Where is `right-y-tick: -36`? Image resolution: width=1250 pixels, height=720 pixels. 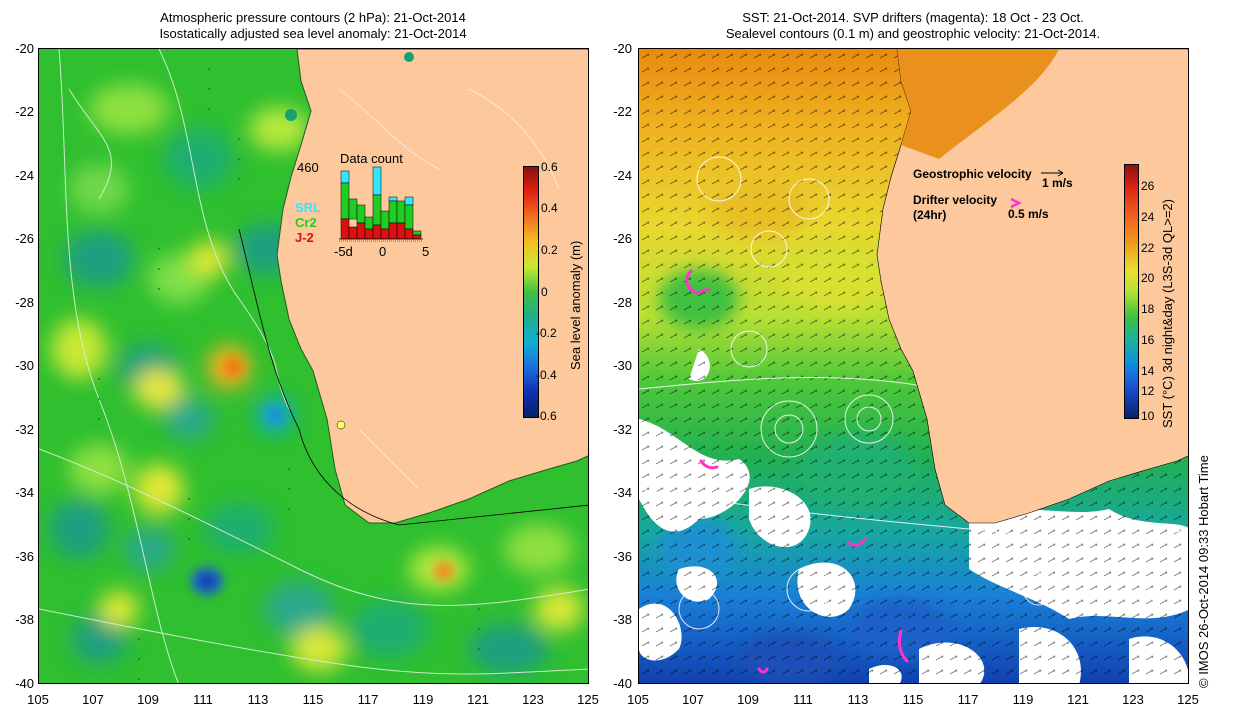 right-y-tick: -36 is located at coordinates (622, 556).